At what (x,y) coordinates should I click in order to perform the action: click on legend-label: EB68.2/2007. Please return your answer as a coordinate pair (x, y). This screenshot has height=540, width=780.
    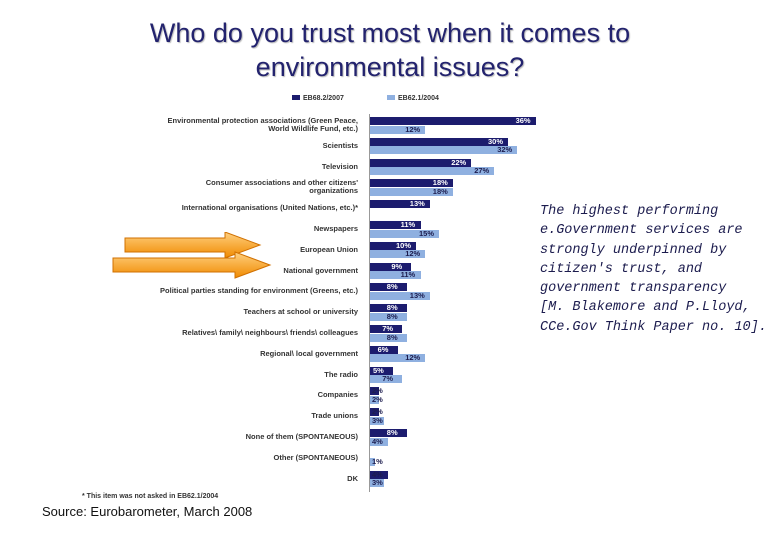
    Looking at the image, I should click on (323, 98).